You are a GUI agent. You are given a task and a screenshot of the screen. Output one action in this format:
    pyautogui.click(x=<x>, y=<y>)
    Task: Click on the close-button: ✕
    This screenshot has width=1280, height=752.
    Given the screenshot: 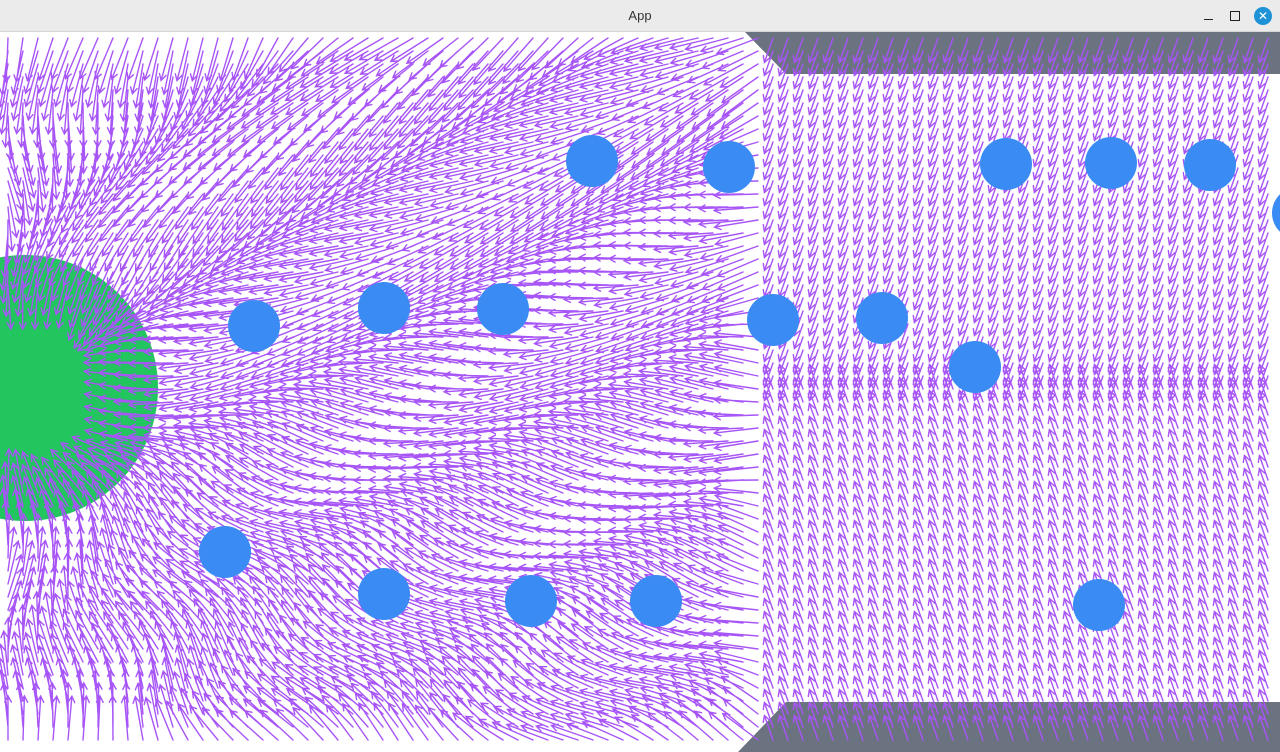 What is the action you would take?
    pyautogui.click(x=1263, y=16)
    